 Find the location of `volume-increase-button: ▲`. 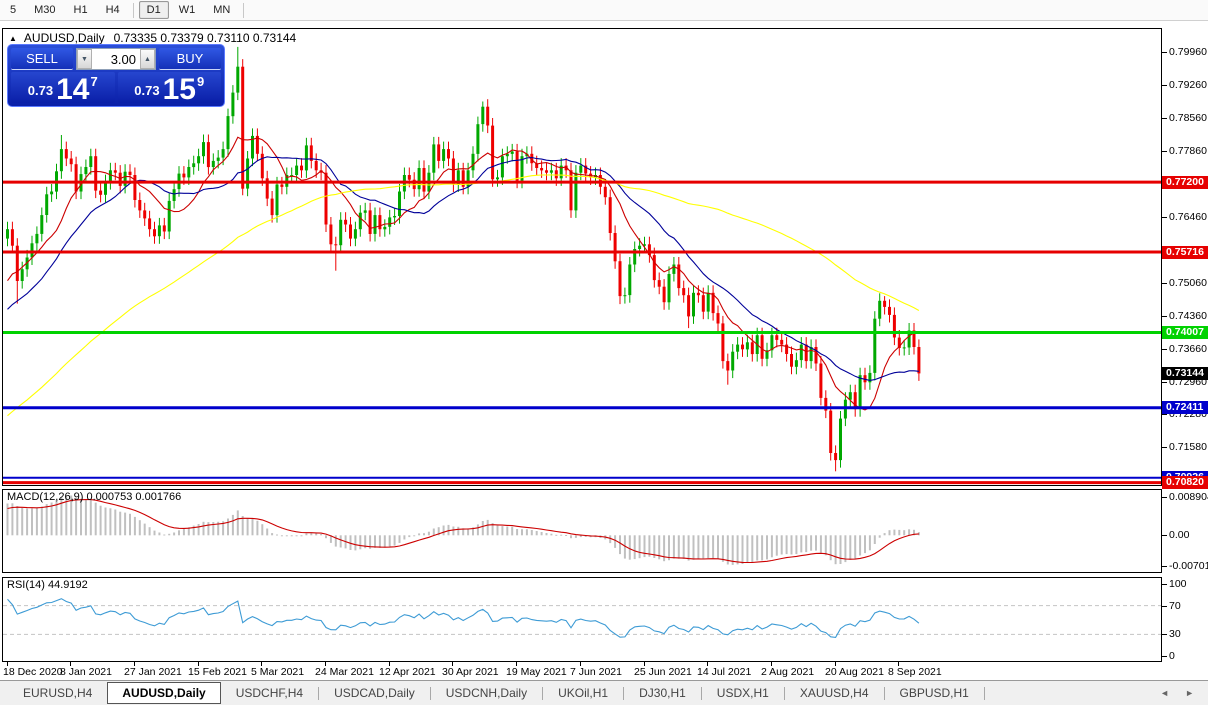

volume-increase-button: ▲ is located at coordinates (147, 59).